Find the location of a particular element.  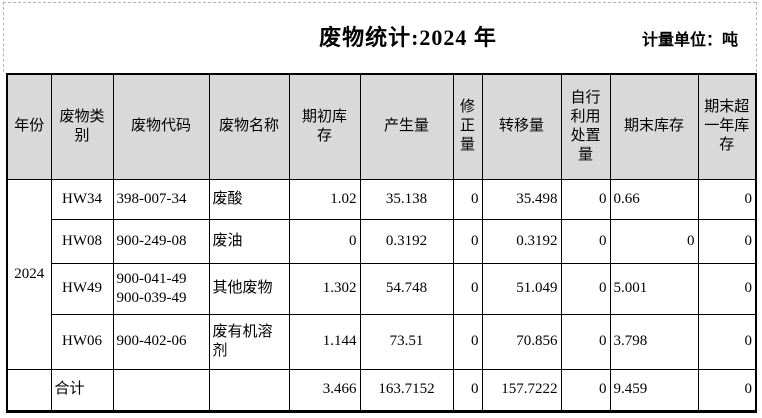

cell-closing: 3.798 is located at coordinates (654, 341).